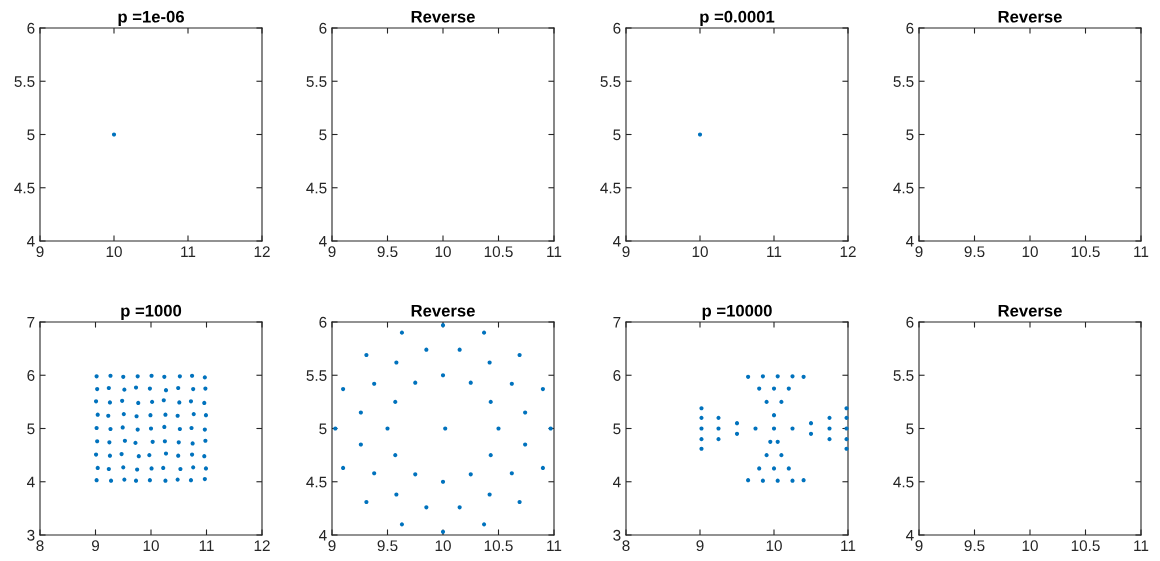 Image resolution: width=1160 pixels, height=561 pixels. Describe the element at coordinates (262, 251) in the screenshot. I see `x-tick-label: 12` at that location.